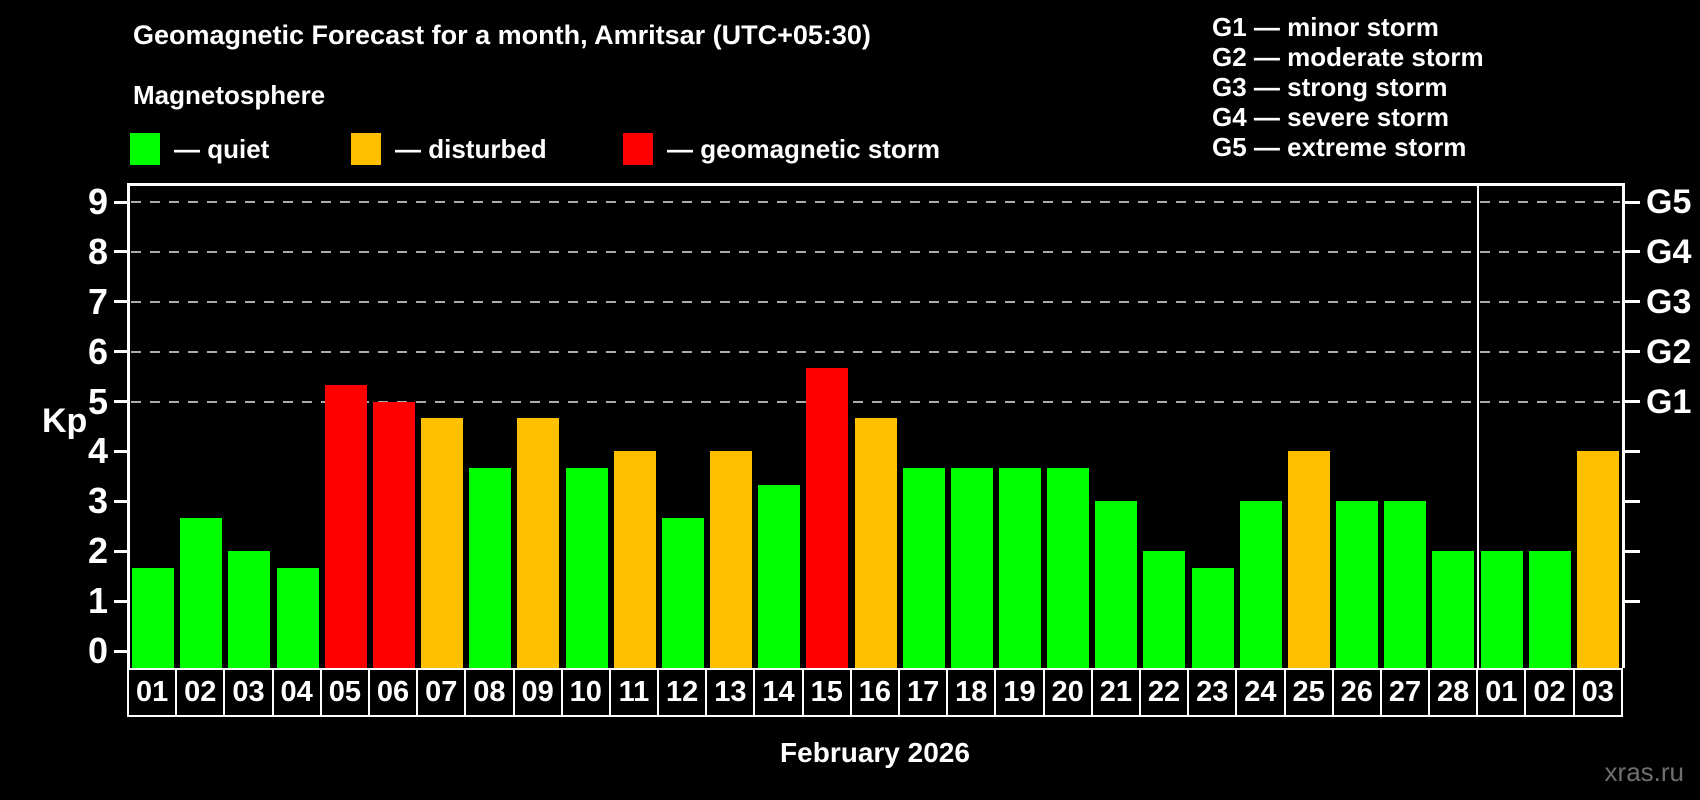  I want to click on month-separator-line, so click(1477, 426).